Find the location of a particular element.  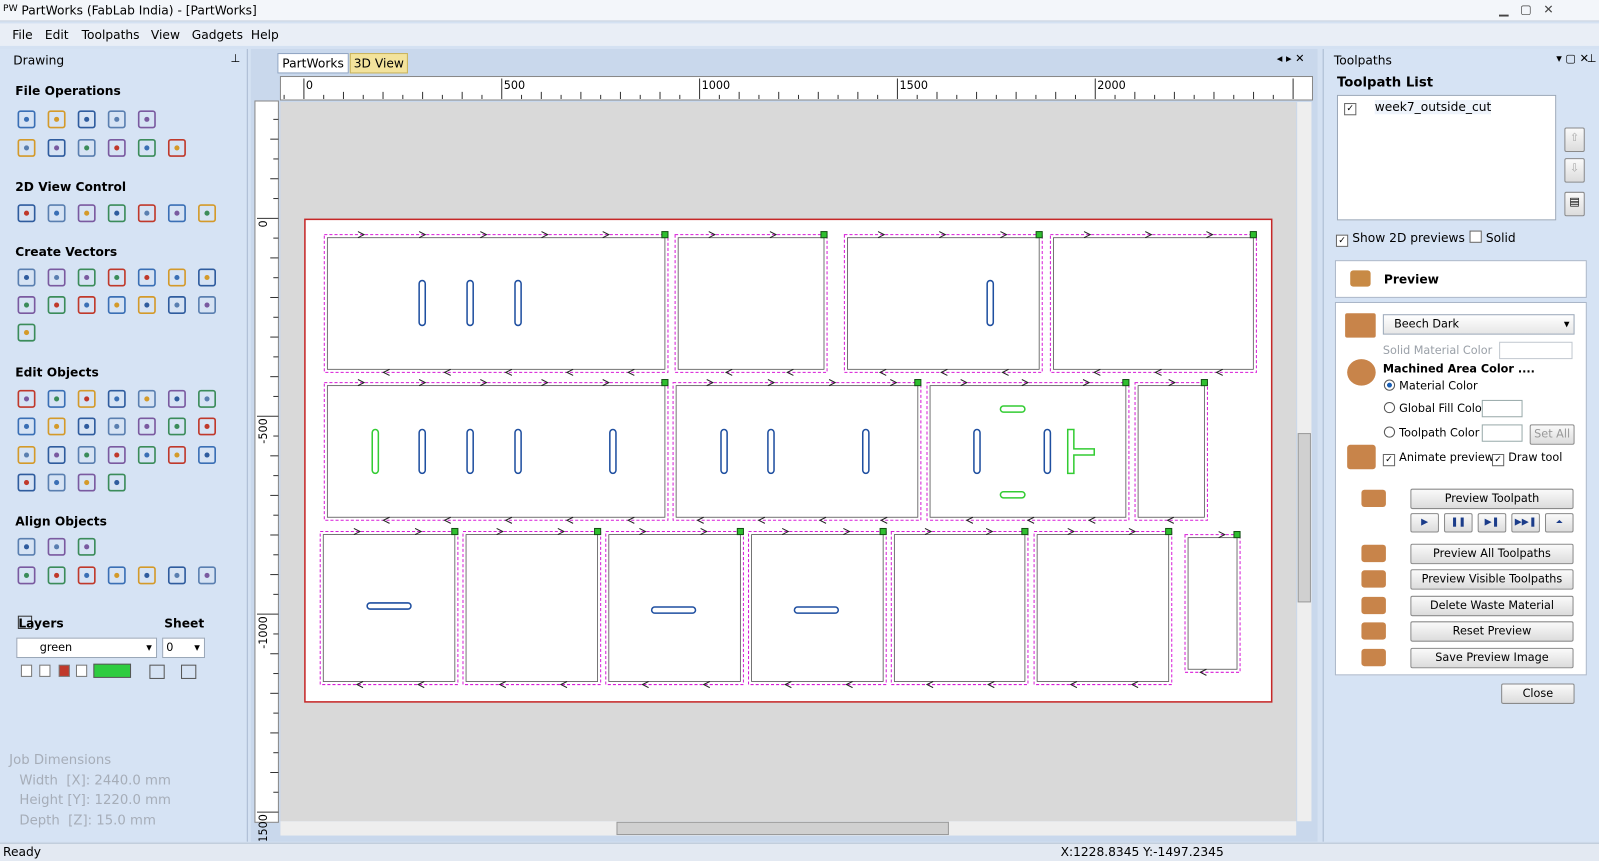

layer-tool is located at coordinates (189, 671).